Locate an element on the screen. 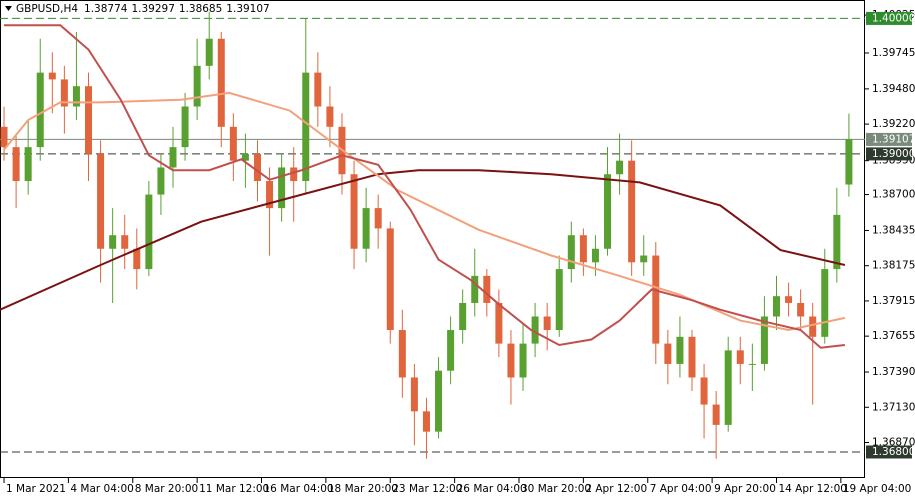 Image resolution: width=915 pixels, height=500 pixels. x-tick-label: 9 Apr 20:00 is located at coordinates (745, 489).